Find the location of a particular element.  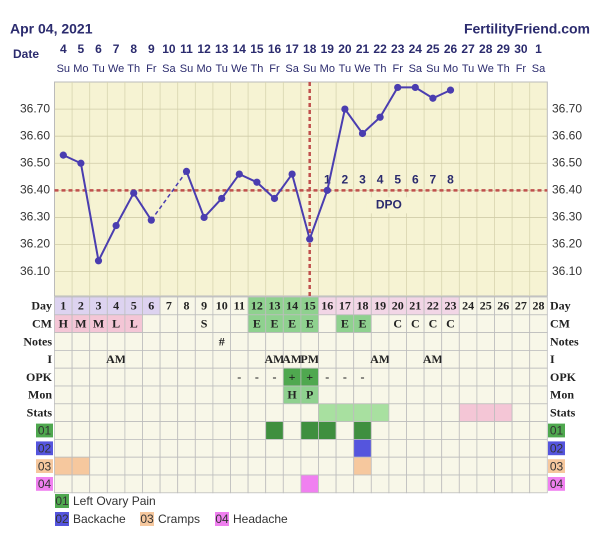

row-label: 04 is located at coordinates (45, 484).